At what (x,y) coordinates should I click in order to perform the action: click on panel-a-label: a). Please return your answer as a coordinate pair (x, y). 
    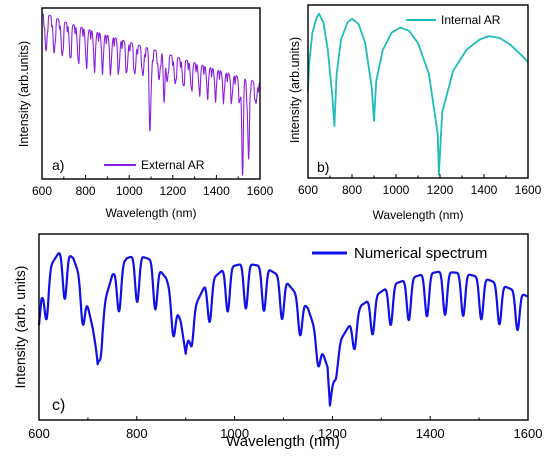
    Looking at the image, I should click on (58, 165).